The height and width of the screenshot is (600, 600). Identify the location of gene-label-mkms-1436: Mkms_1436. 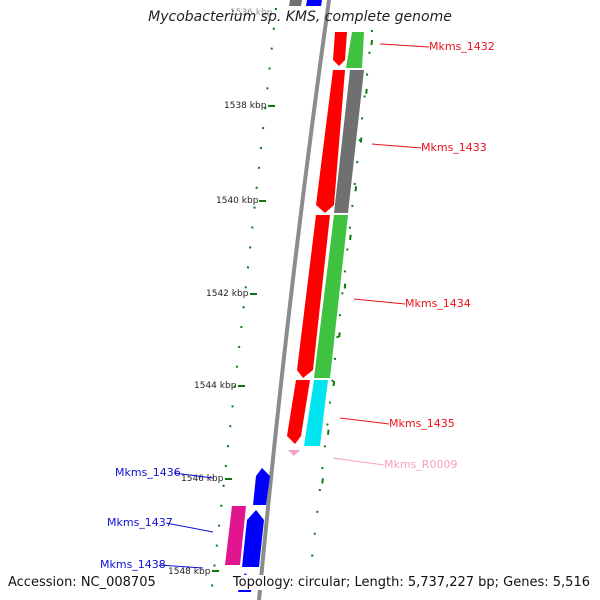
(148, 472).